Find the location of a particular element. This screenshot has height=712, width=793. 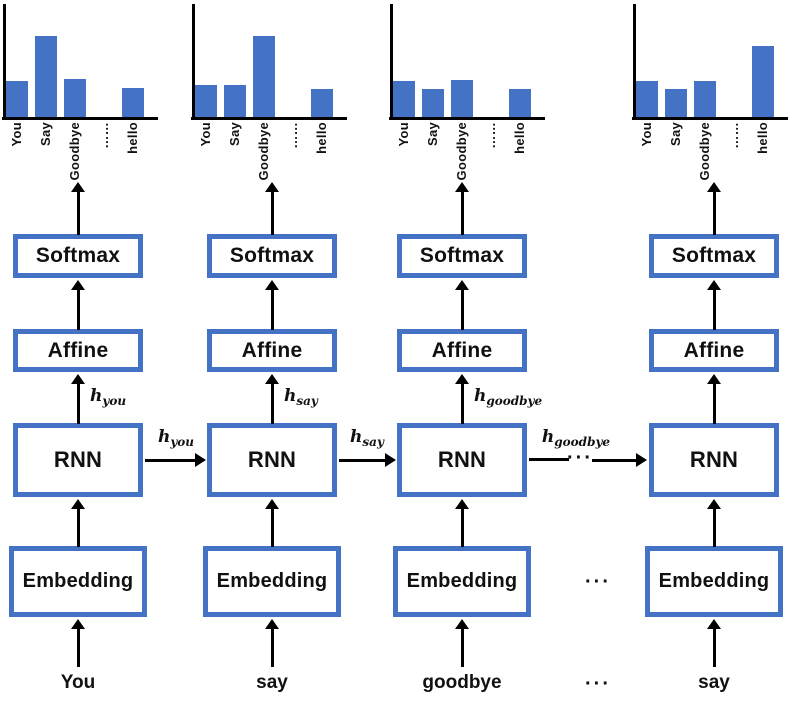

ellipsis-embedding: ··· is located at coordinates (598, 582).